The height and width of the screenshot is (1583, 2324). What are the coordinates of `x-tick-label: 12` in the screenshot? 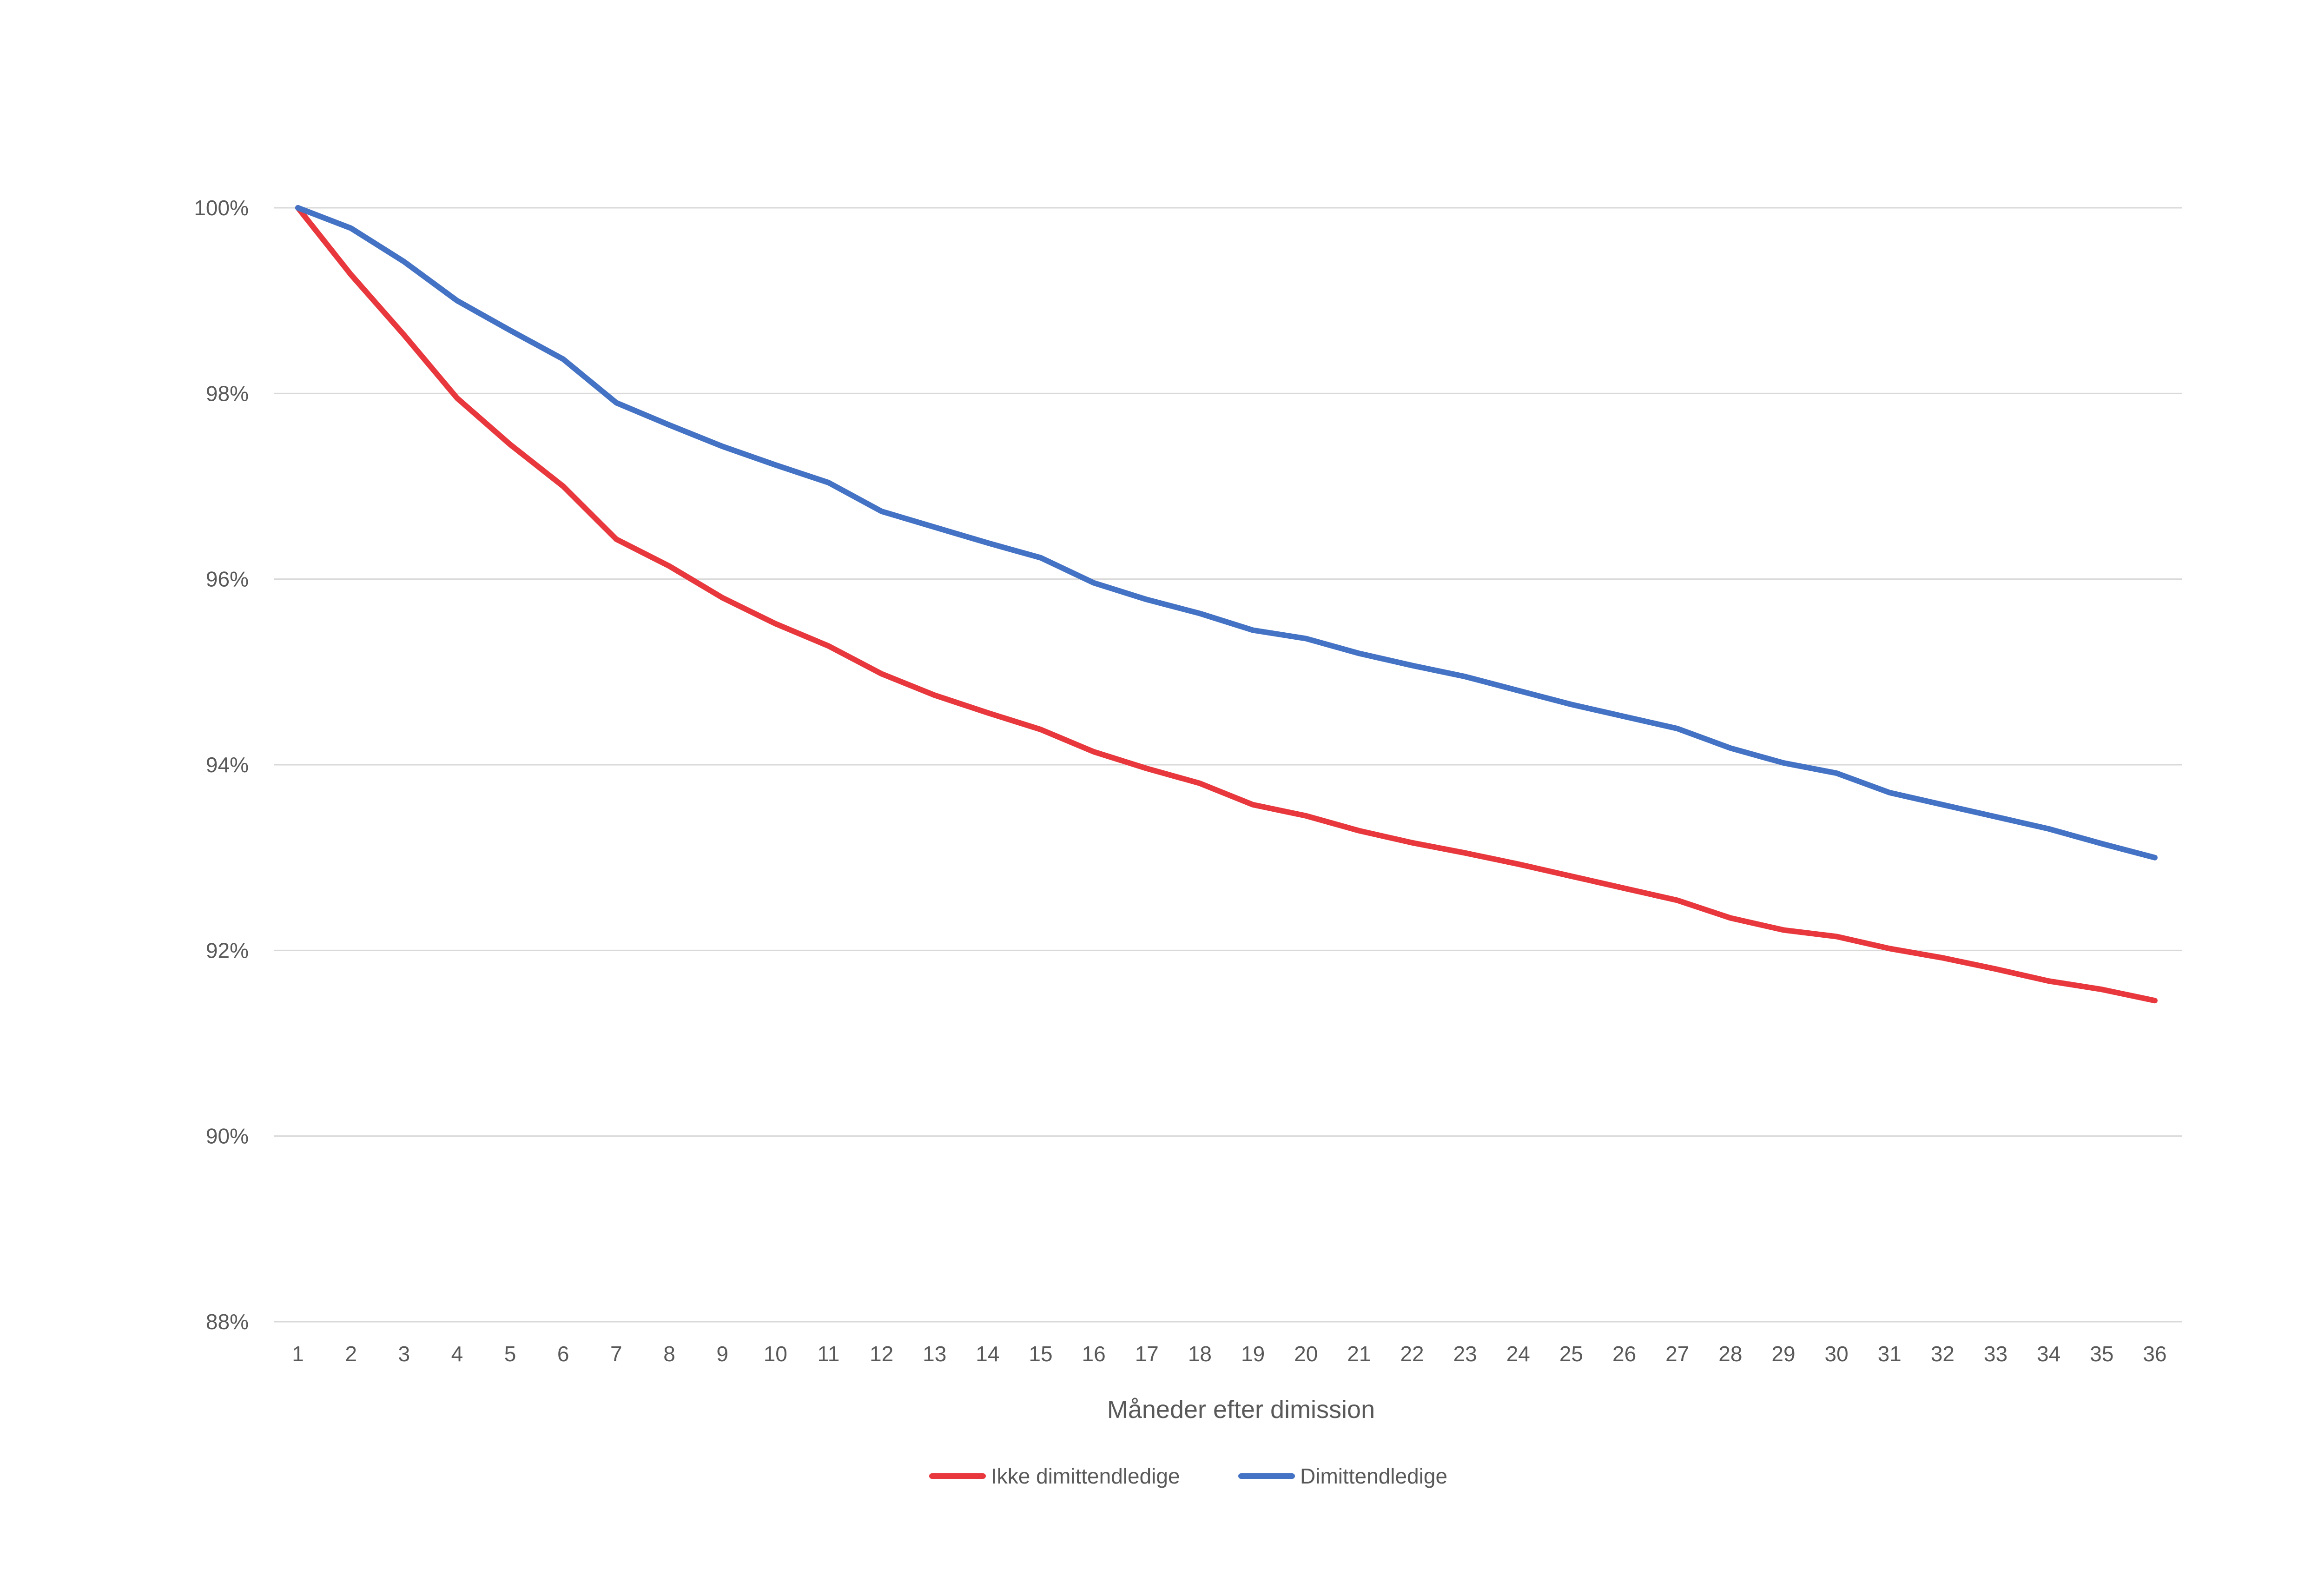 It's located at (881, 1354).